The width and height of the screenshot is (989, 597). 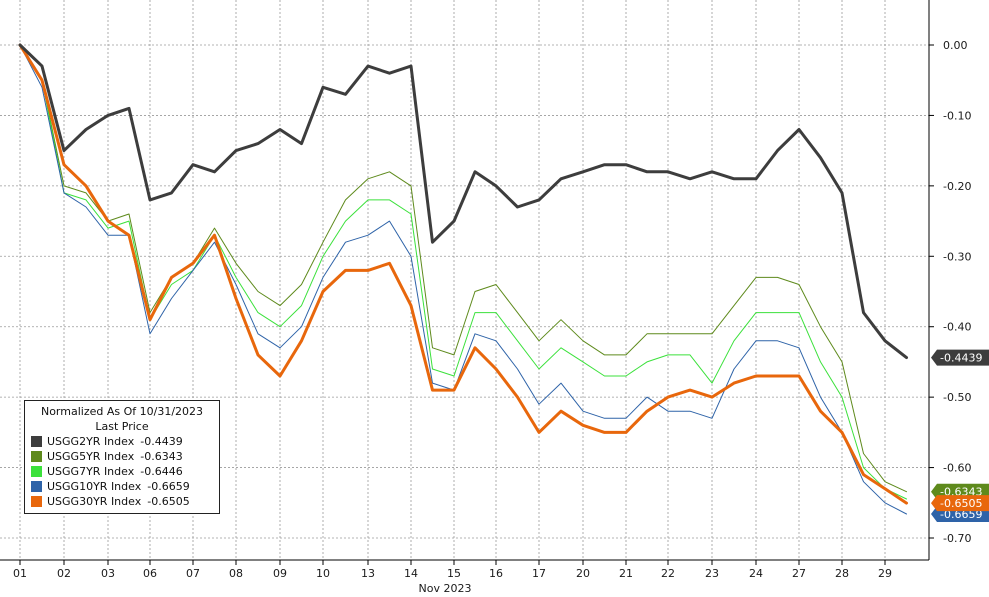 What do you see at coordinates (122, 426) in the screenshot?
I see `legend-header-subtitle: Last Price` at bounding box center [122, 426].